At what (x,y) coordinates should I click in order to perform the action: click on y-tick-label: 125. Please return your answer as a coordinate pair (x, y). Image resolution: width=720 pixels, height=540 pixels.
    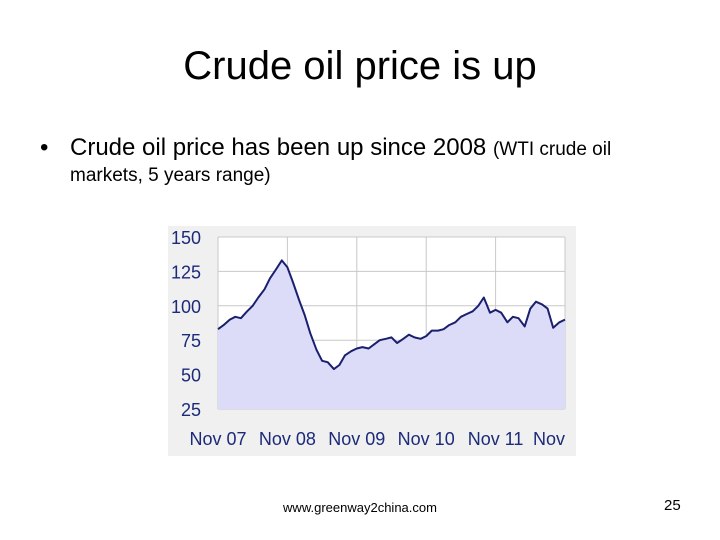
    Looking at the image, I should click on (186, 272).